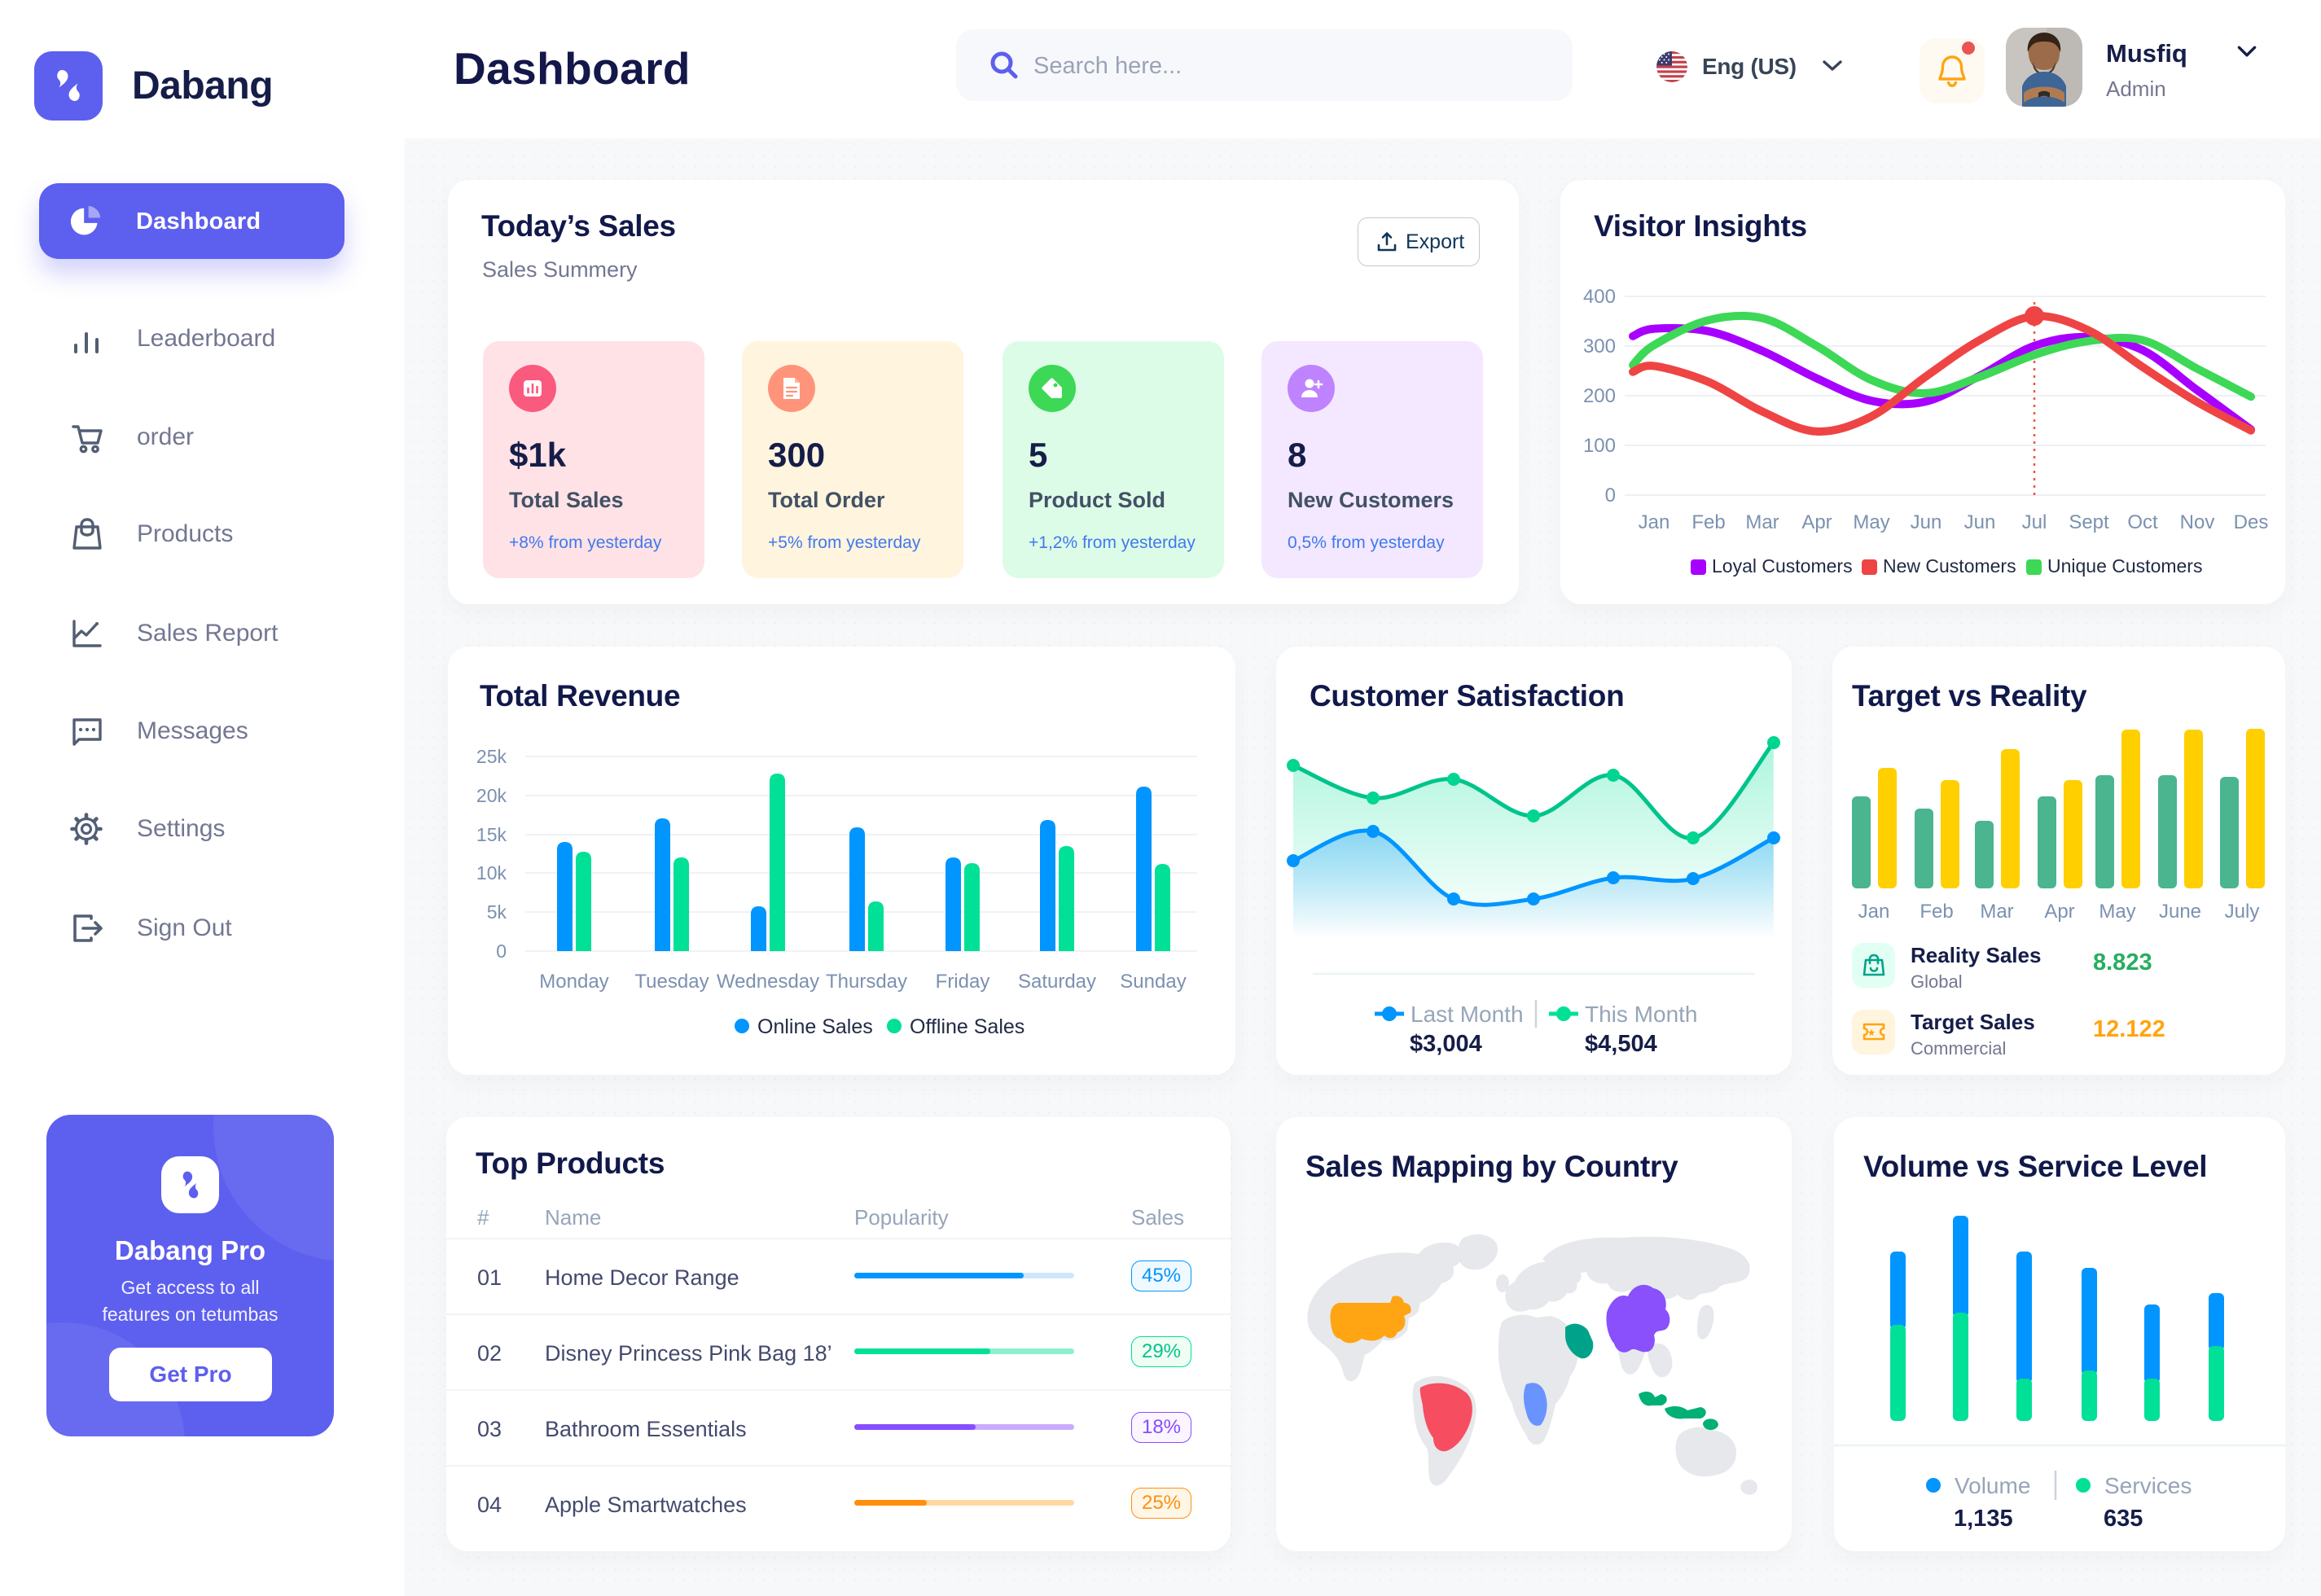 The image size is (2321, 1596). What do you see at coordinates (497, 912) in the screenshot?
I see `svg-text: 5k` at bounding box center [497, 912].